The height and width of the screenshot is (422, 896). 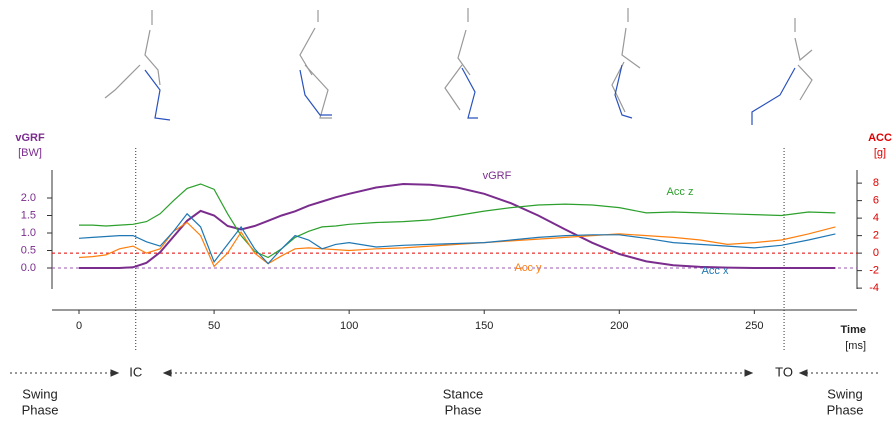 What do you see at coordinates (715, 271) in the screenshot?
I see `series-label: Acc x` at bounding box center [715, 271].